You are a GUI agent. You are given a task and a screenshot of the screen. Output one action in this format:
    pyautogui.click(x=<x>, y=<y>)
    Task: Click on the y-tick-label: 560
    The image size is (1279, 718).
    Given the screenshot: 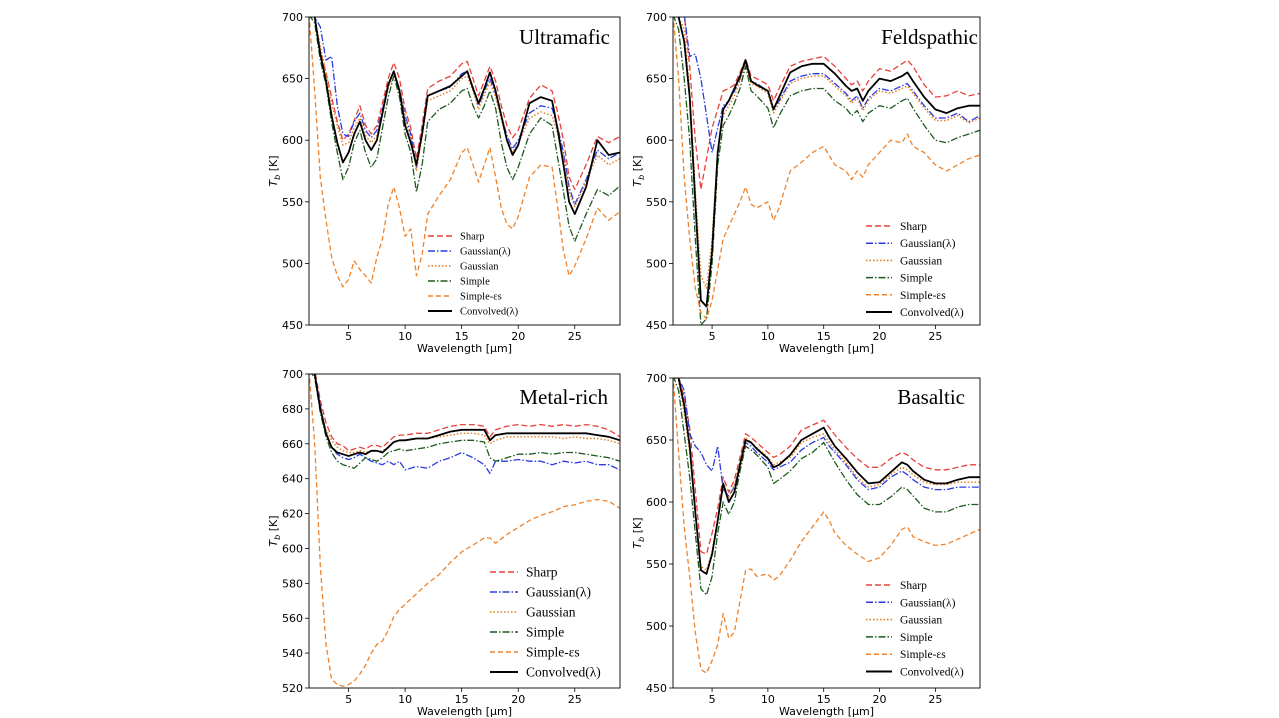 What is the action you would take?
    pyautogui.click(x=292, y=618)
    